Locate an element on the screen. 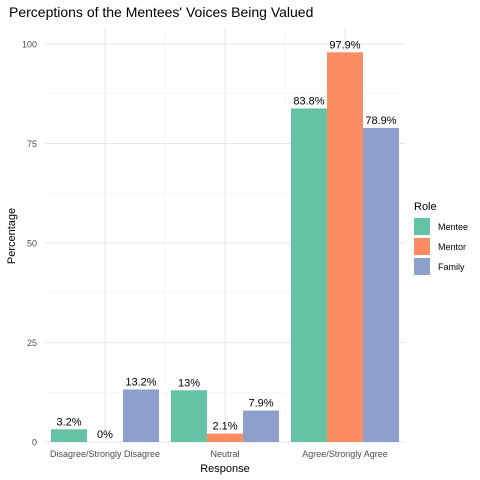 The height and width of the screenshot is (480, 480). bar-value-label: 0% is located at coordinates (105, 435).